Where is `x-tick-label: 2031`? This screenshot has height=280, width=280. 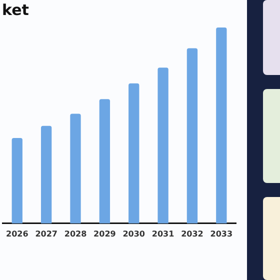 x-tick-label: 2031 is located at coordinates (163, 233).